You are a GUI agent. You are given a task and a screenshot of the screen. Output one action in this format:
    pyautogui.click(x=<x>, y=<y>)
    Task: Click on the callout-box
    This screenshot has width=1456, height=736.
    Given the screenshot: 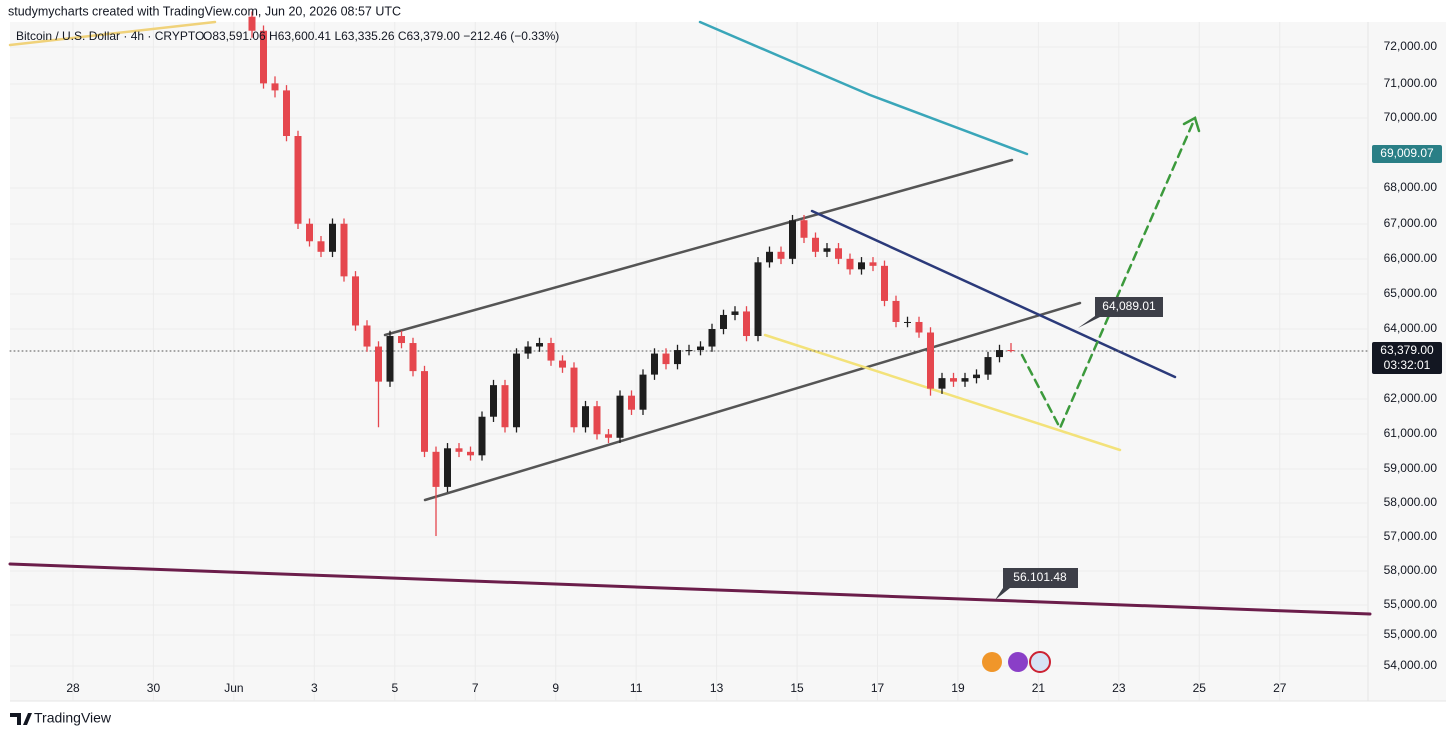 What is the action you would take?
    pyautogui.click(x=1120, y=312)
    